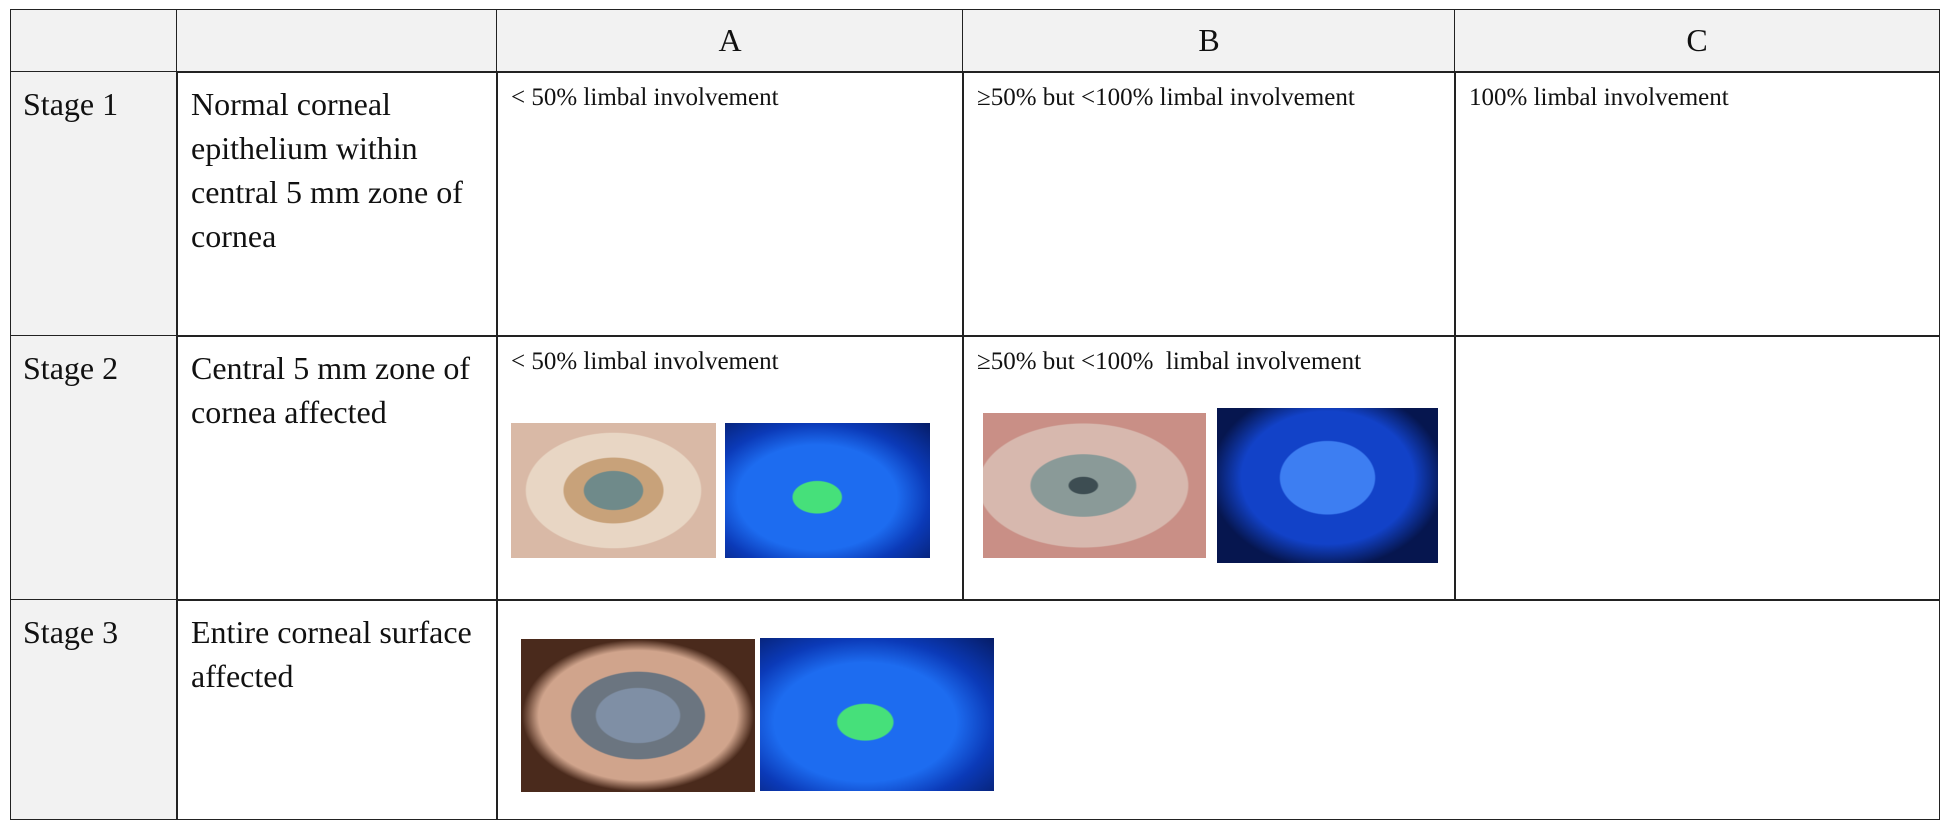 The image size is (1949, 828). Describe the element at coordinates (94, 709) in the screenshot. I see `stage-cell: Stage 3` at that location.